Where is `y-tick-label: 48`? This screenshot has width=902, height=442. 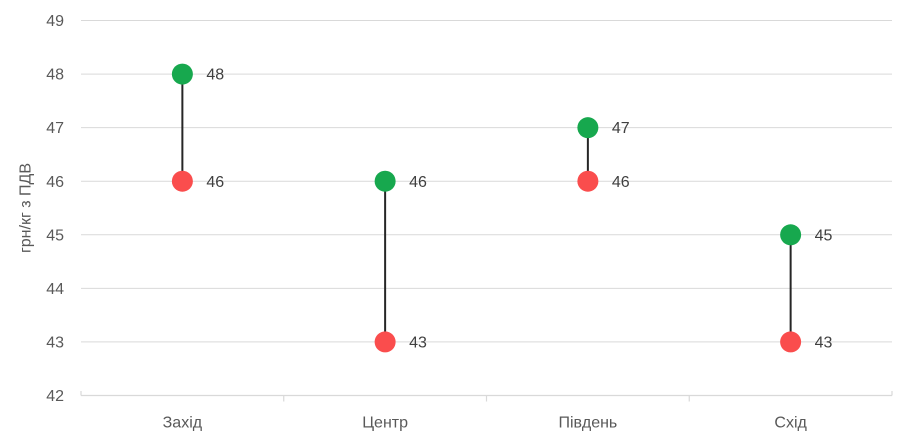
y-tick-label: 48 is located at coordinates (55, 75).